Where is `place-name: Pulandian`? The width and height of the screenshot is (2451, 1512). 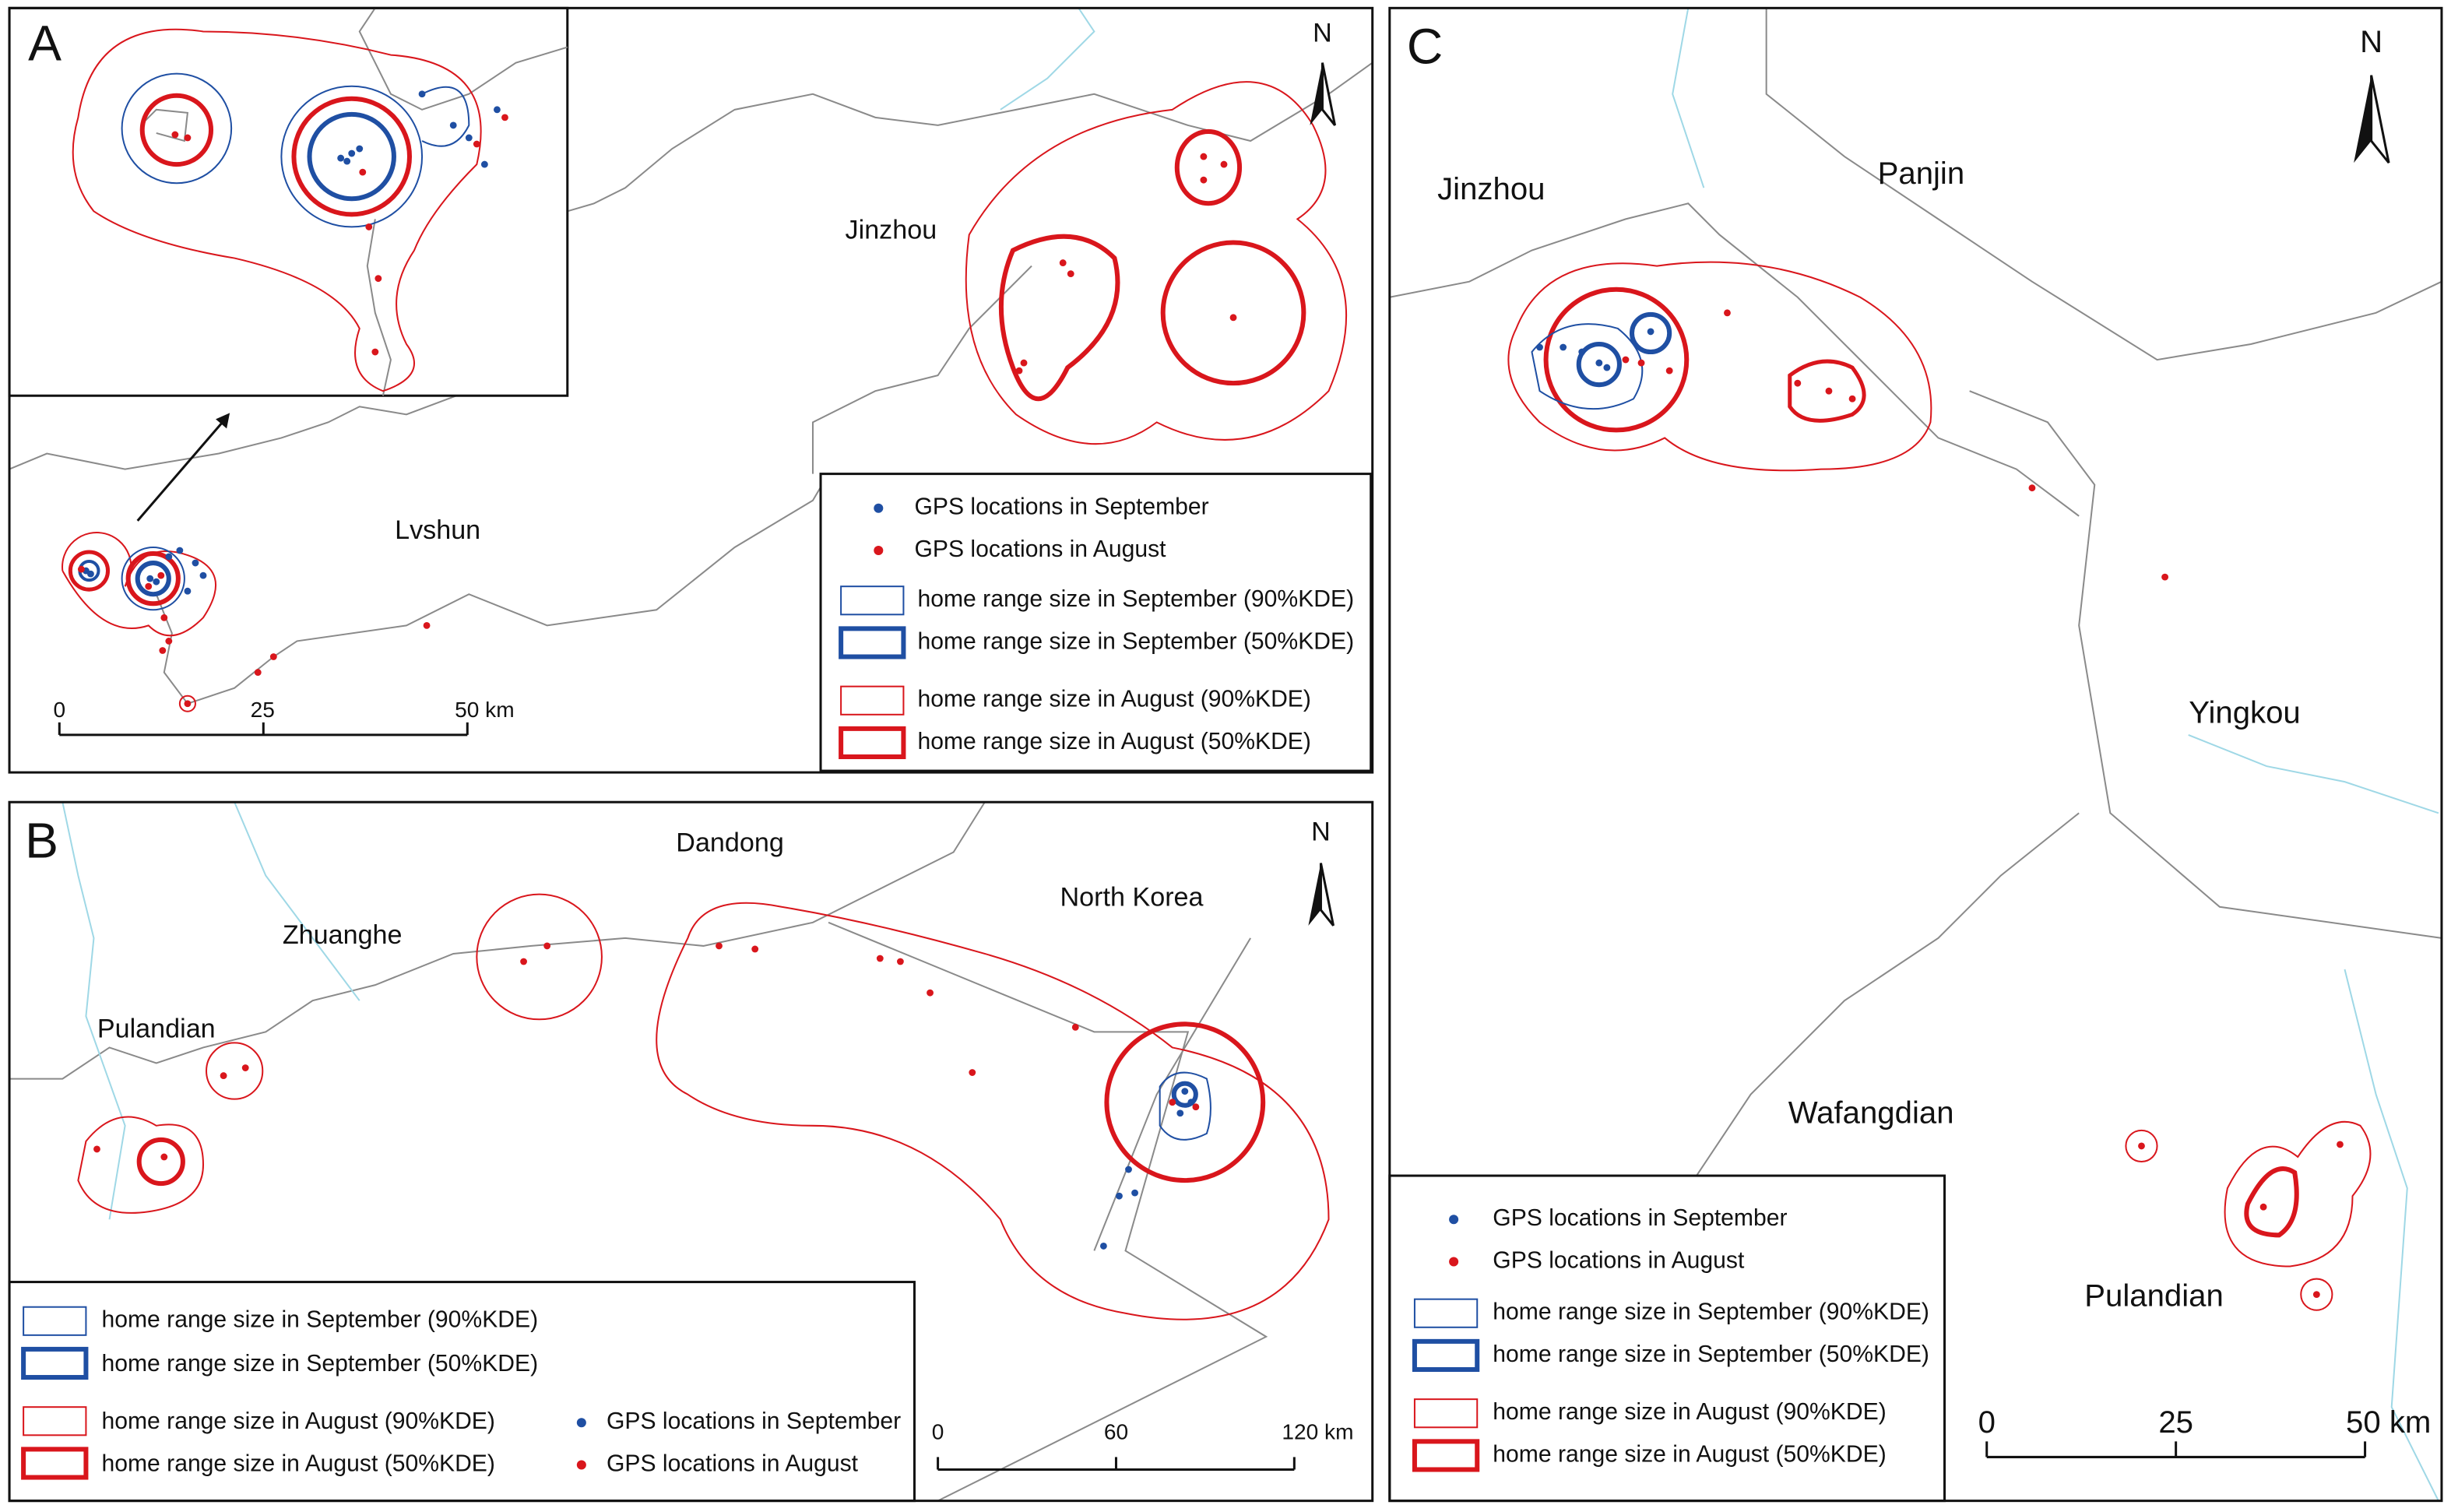
place-name: Pulandian is located at coordinates (2154, 1296).